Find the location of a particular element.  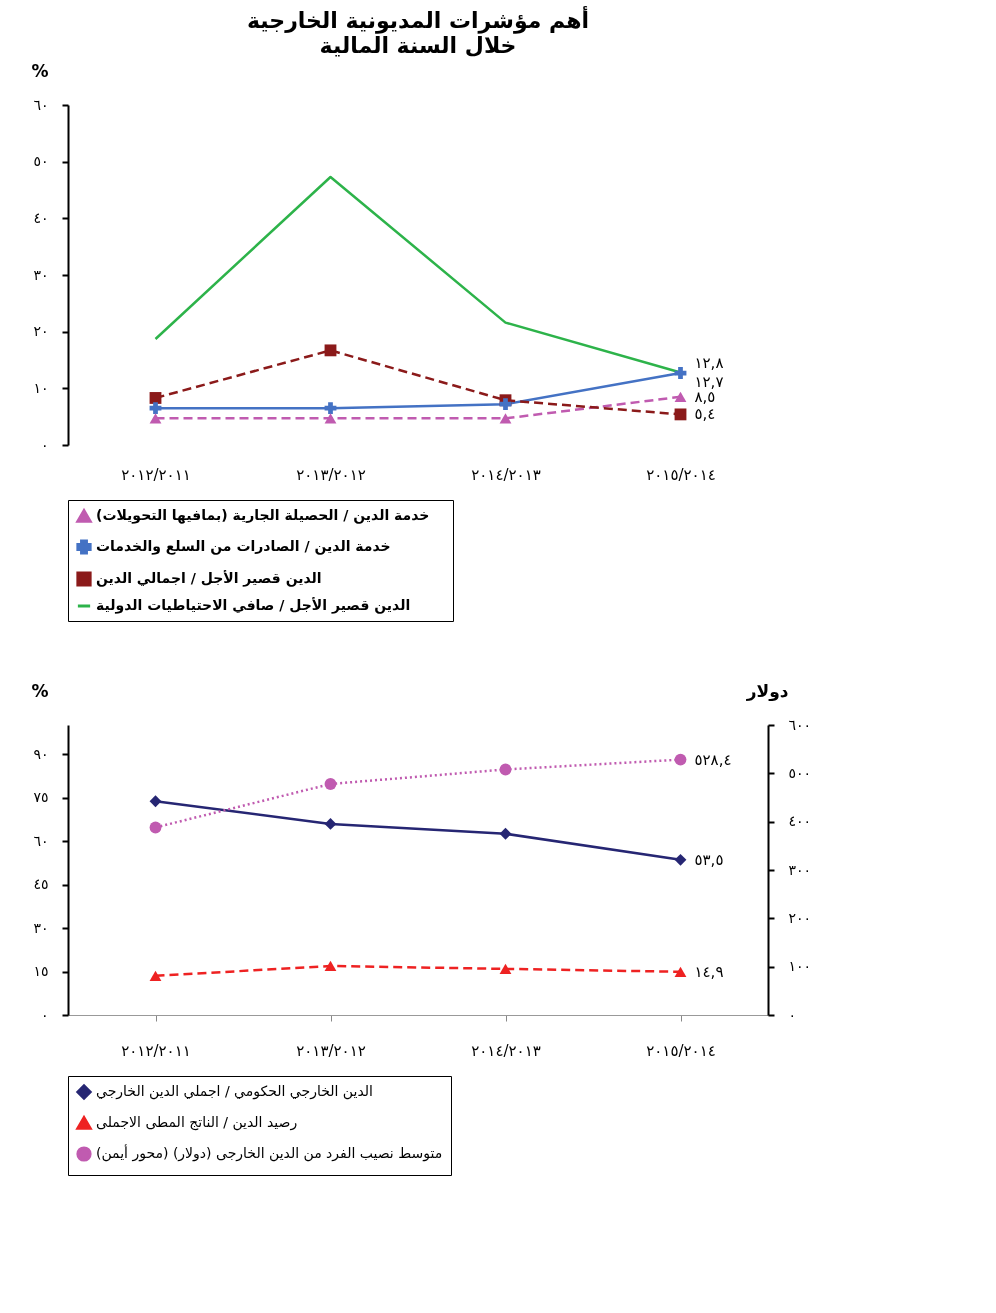

y2-tick-label: ٠ is located at coordinates (792, 1014).